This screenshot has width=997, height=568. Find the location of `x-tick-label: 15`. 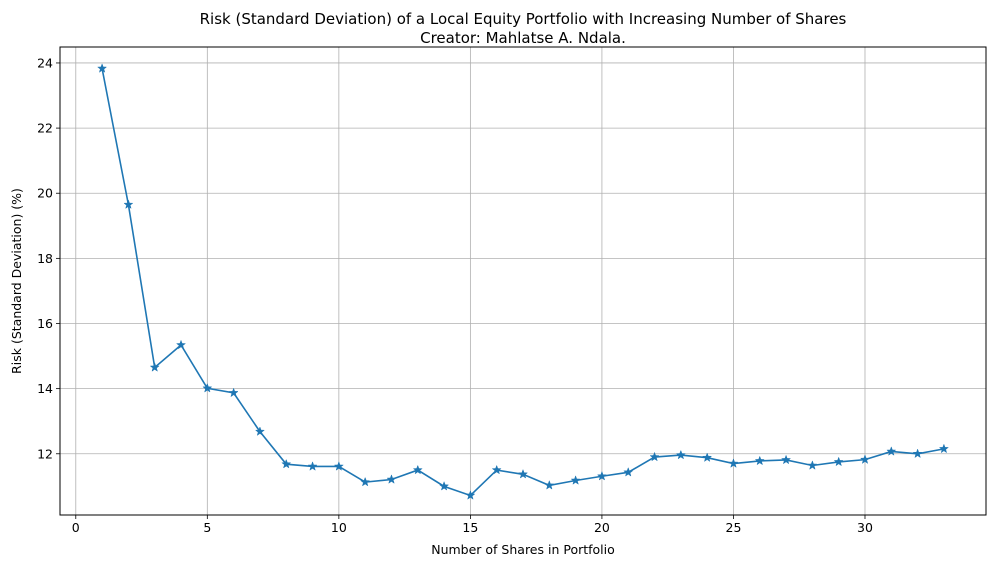

x-tick-label: 15 is located at coordinates (470, 527).